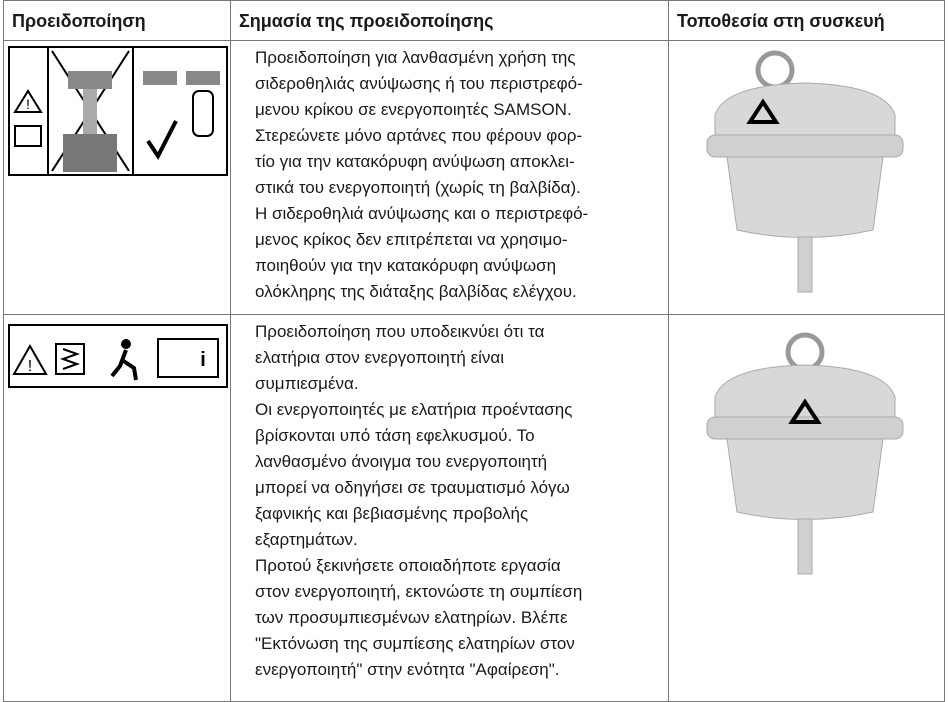 The height and width of the screenshot is (702, 948). What do you see at coordinates (413, 109) in the screenshot?
I see `text-line: μενου κρίκου σε ενεργοποιητές SAMSON.` at bounding box center [413, 109].